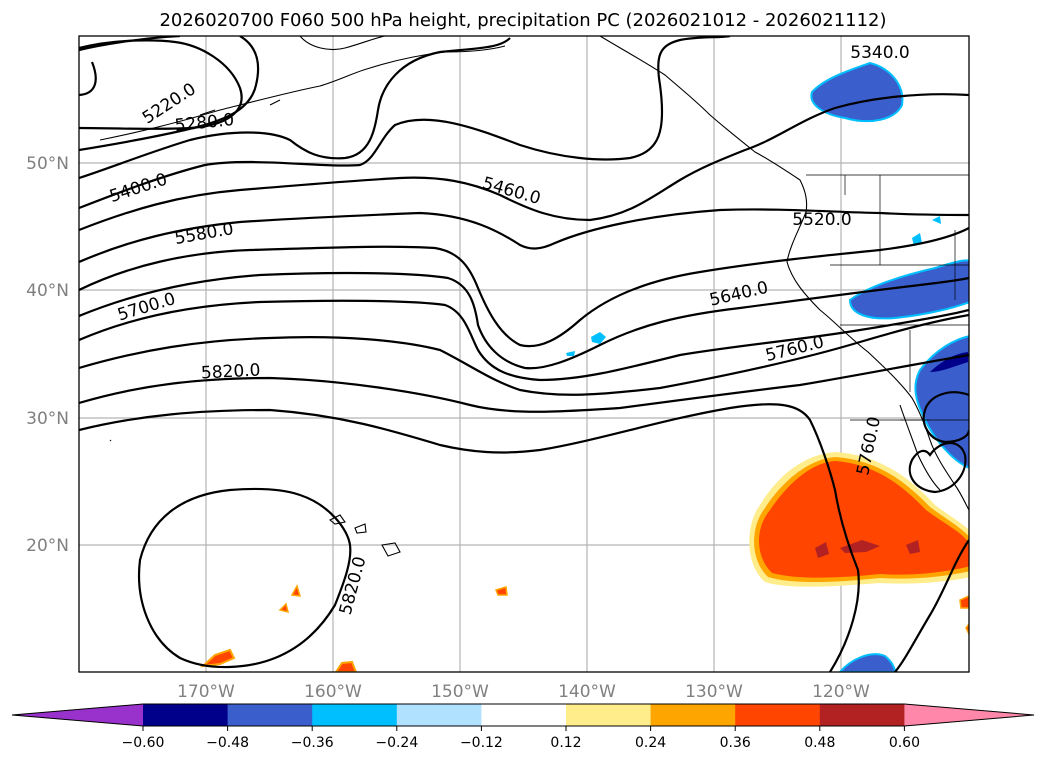 This screenshot has height=765, width=1047. I want to click on colorbar-tick-label: −0.48, so click(227, 743).